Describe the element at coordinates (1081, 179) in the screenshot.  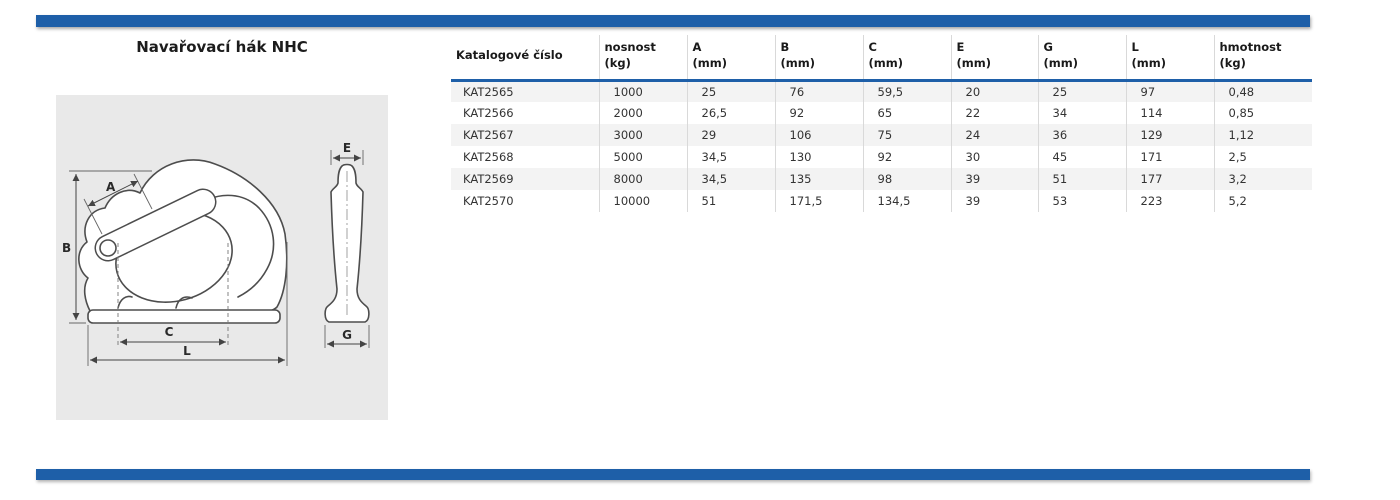
I see `cell-g: 51` at that location.